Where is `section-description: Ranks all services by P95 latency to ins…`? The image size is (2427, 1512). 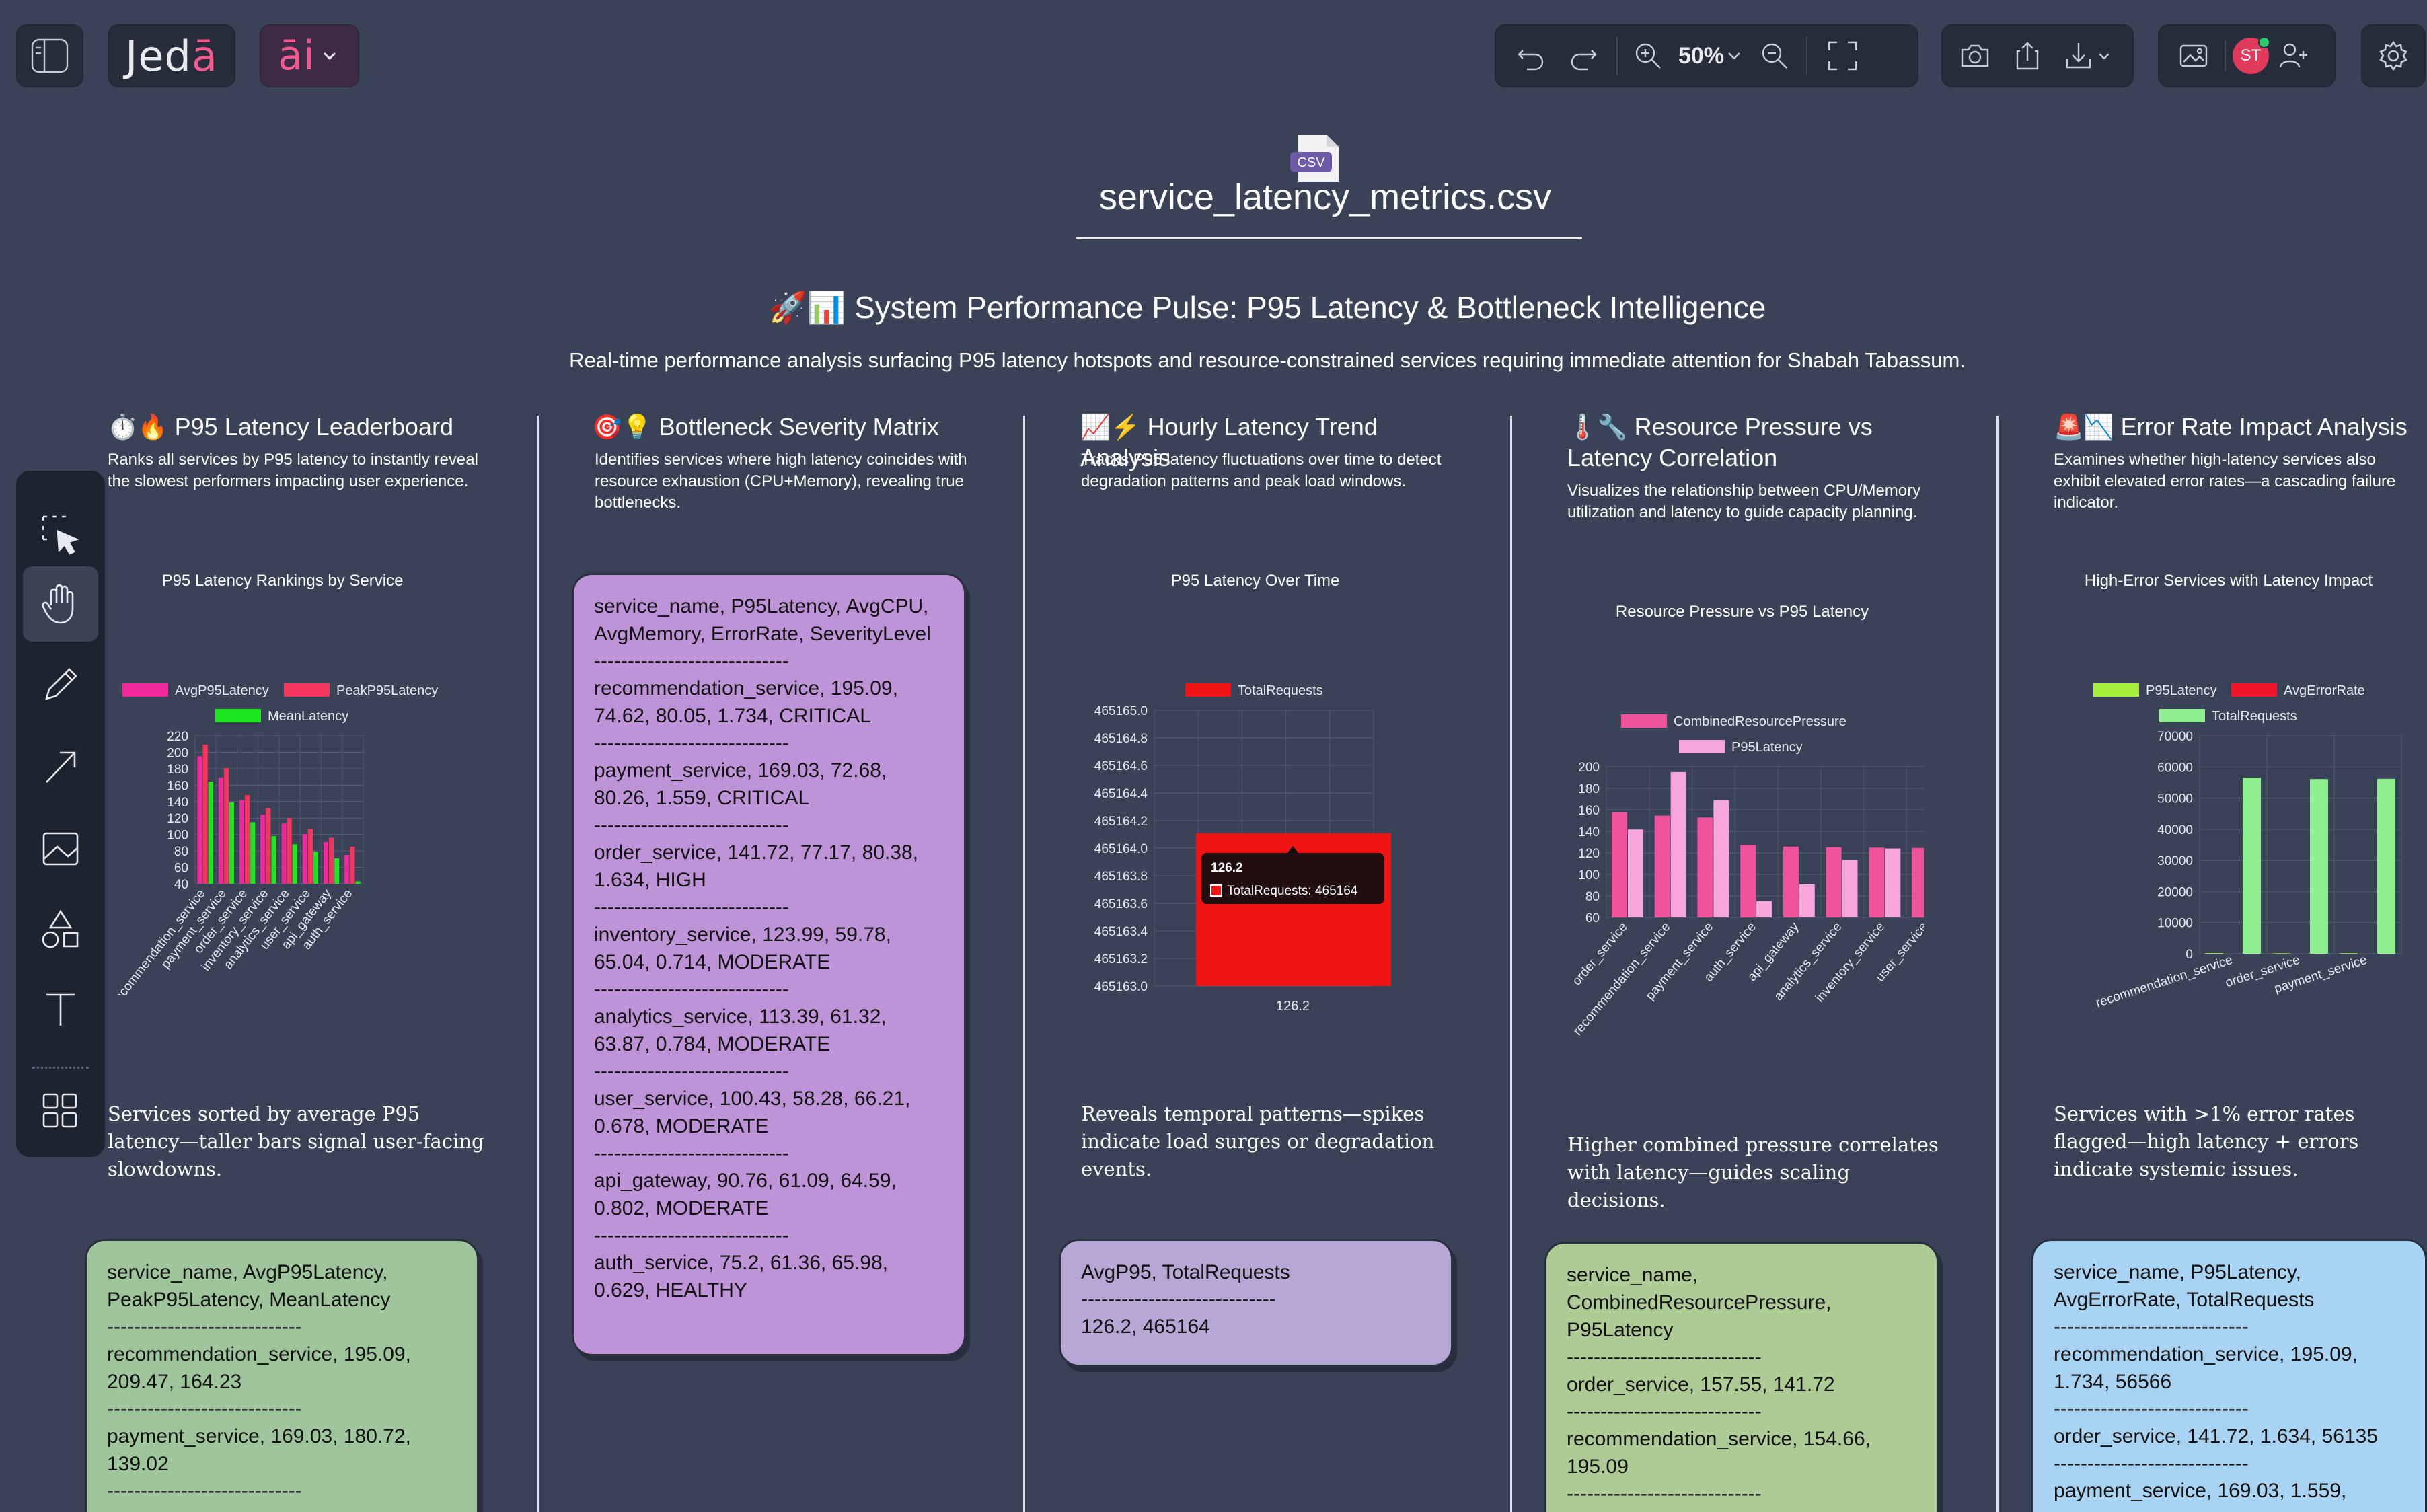
section-description: Ranks all services by P95 latency to ins… is located at coordinates (293, 470).